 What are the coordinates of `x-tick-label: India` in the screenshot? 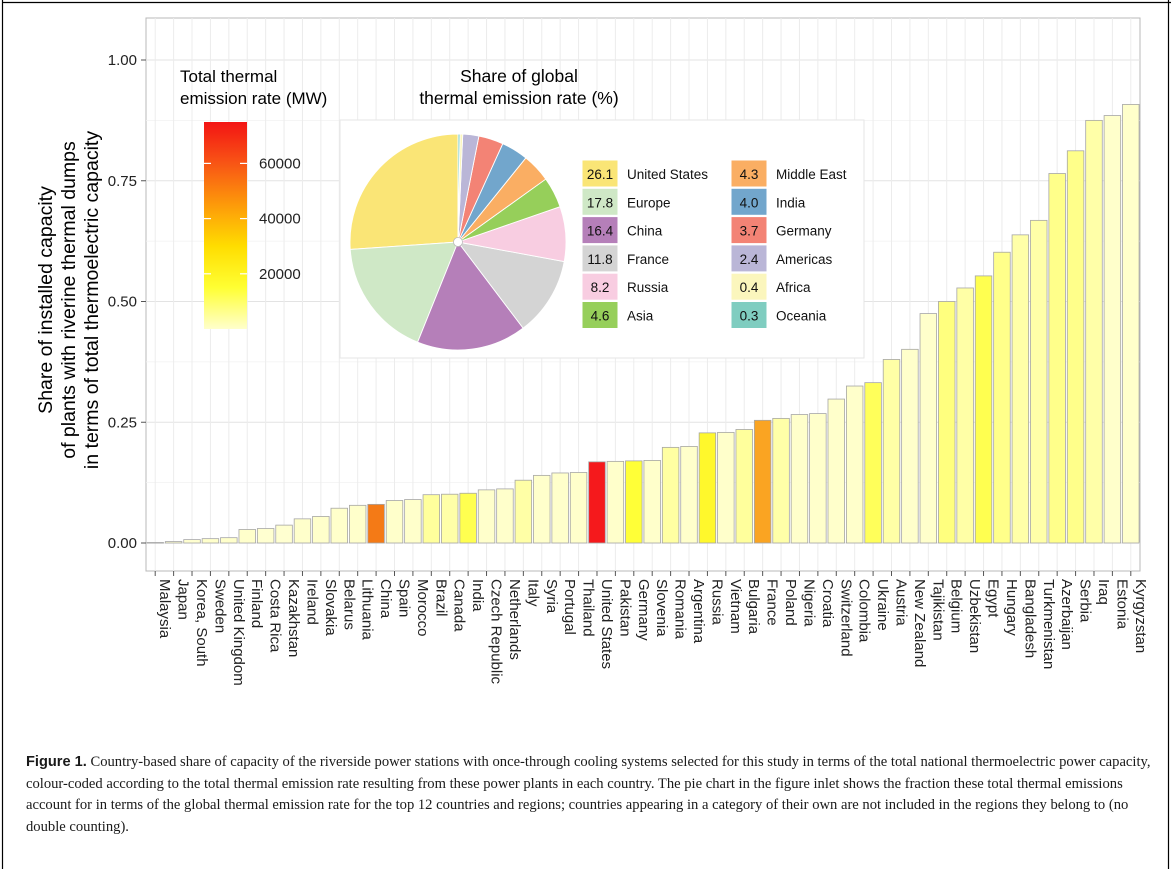 It's located at (477, 595).